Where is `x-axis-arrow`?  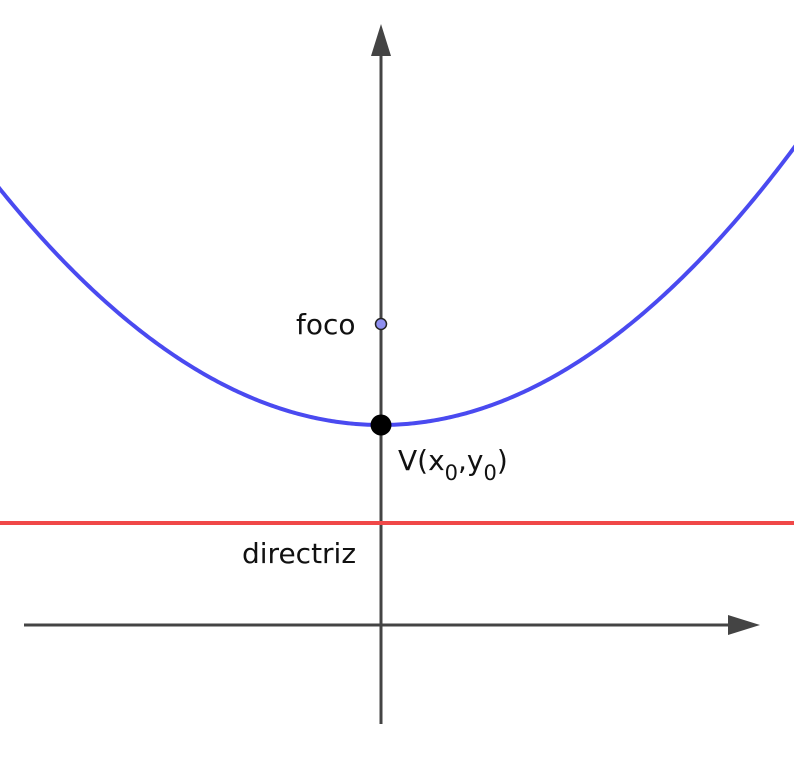 x-axis-arrow is located at coordinates (744, 625).